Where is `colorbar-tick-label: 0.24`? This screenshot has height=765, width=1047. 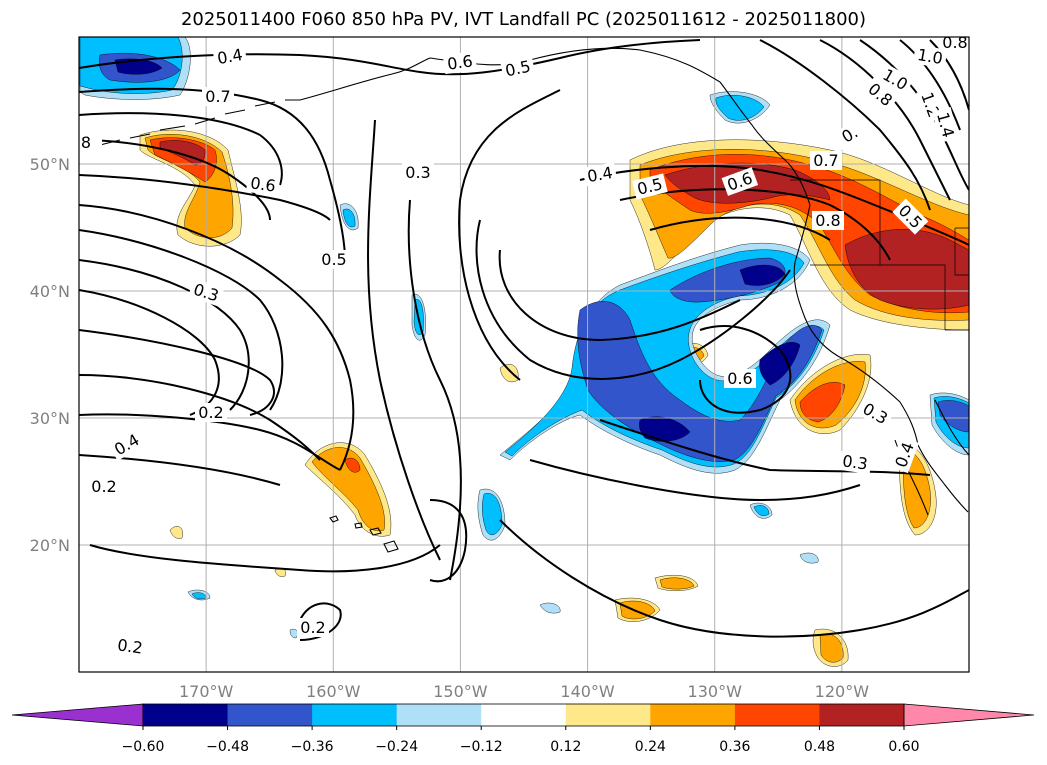
colorbar-tick-label: 0.24 is located at coordinates (650, 747).